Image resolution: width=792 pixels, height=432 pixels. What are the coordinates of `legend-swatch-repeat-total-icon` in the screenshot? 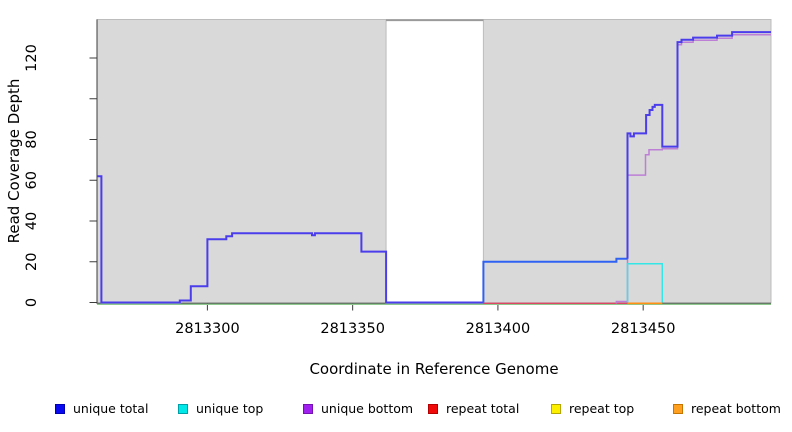 It's located at (433, 408).